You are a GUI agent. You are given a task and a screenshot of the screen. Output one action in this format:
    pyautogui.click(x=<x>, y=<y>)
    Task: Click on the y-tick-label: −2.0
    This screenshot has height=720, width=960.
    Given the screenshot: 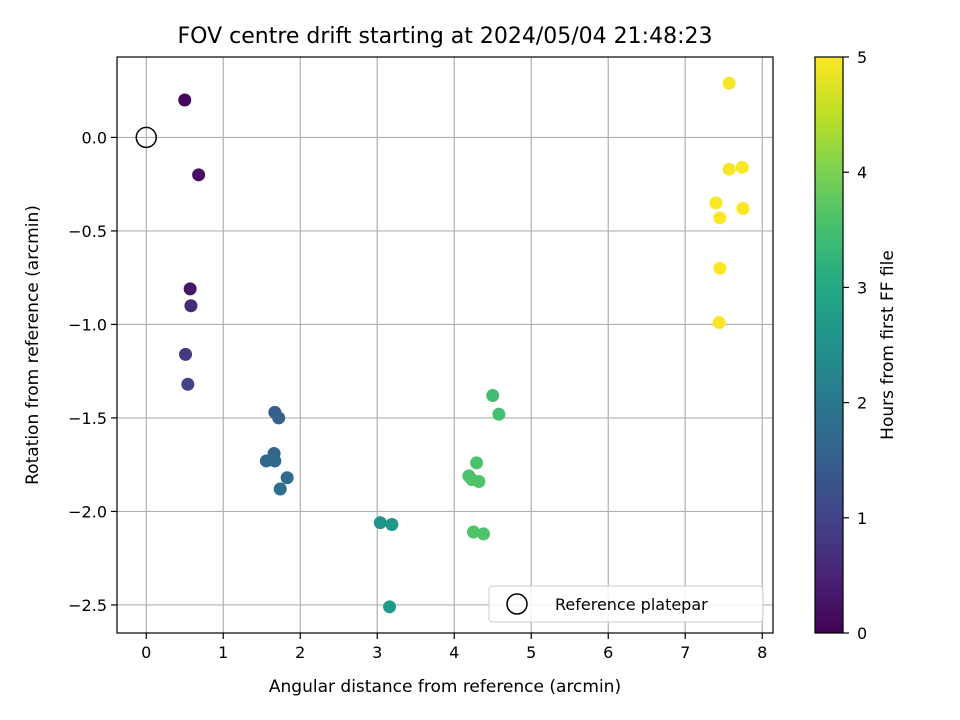 What is the action you would take?
    pyautogui.click(x=87, y=511)
    